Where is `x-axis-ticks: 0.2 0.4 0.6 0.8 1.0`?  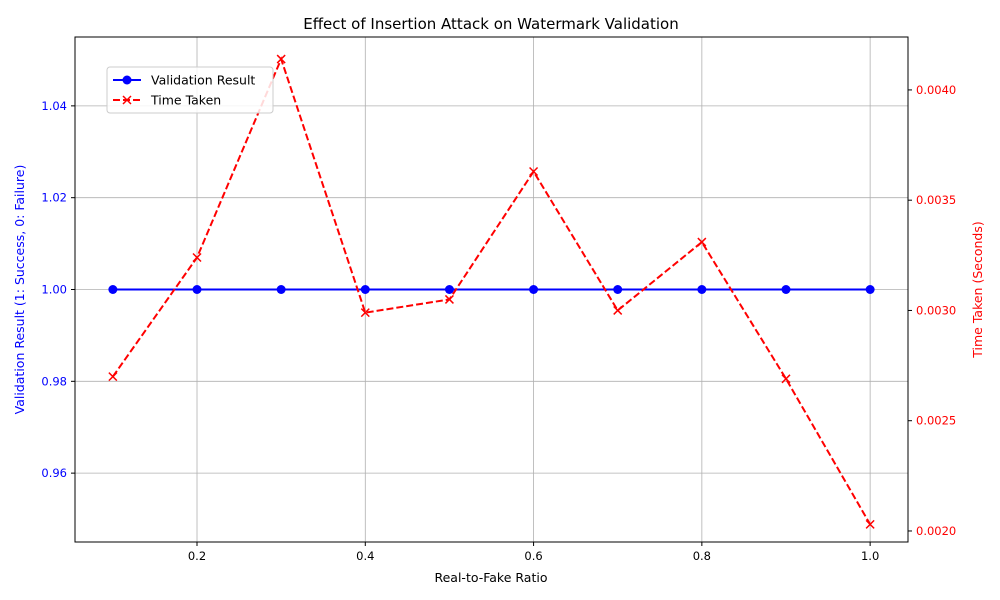
x-axis-ticks: 0.2 0.4 0.6 0.8 1.0 is located at coordinates (533, 552).